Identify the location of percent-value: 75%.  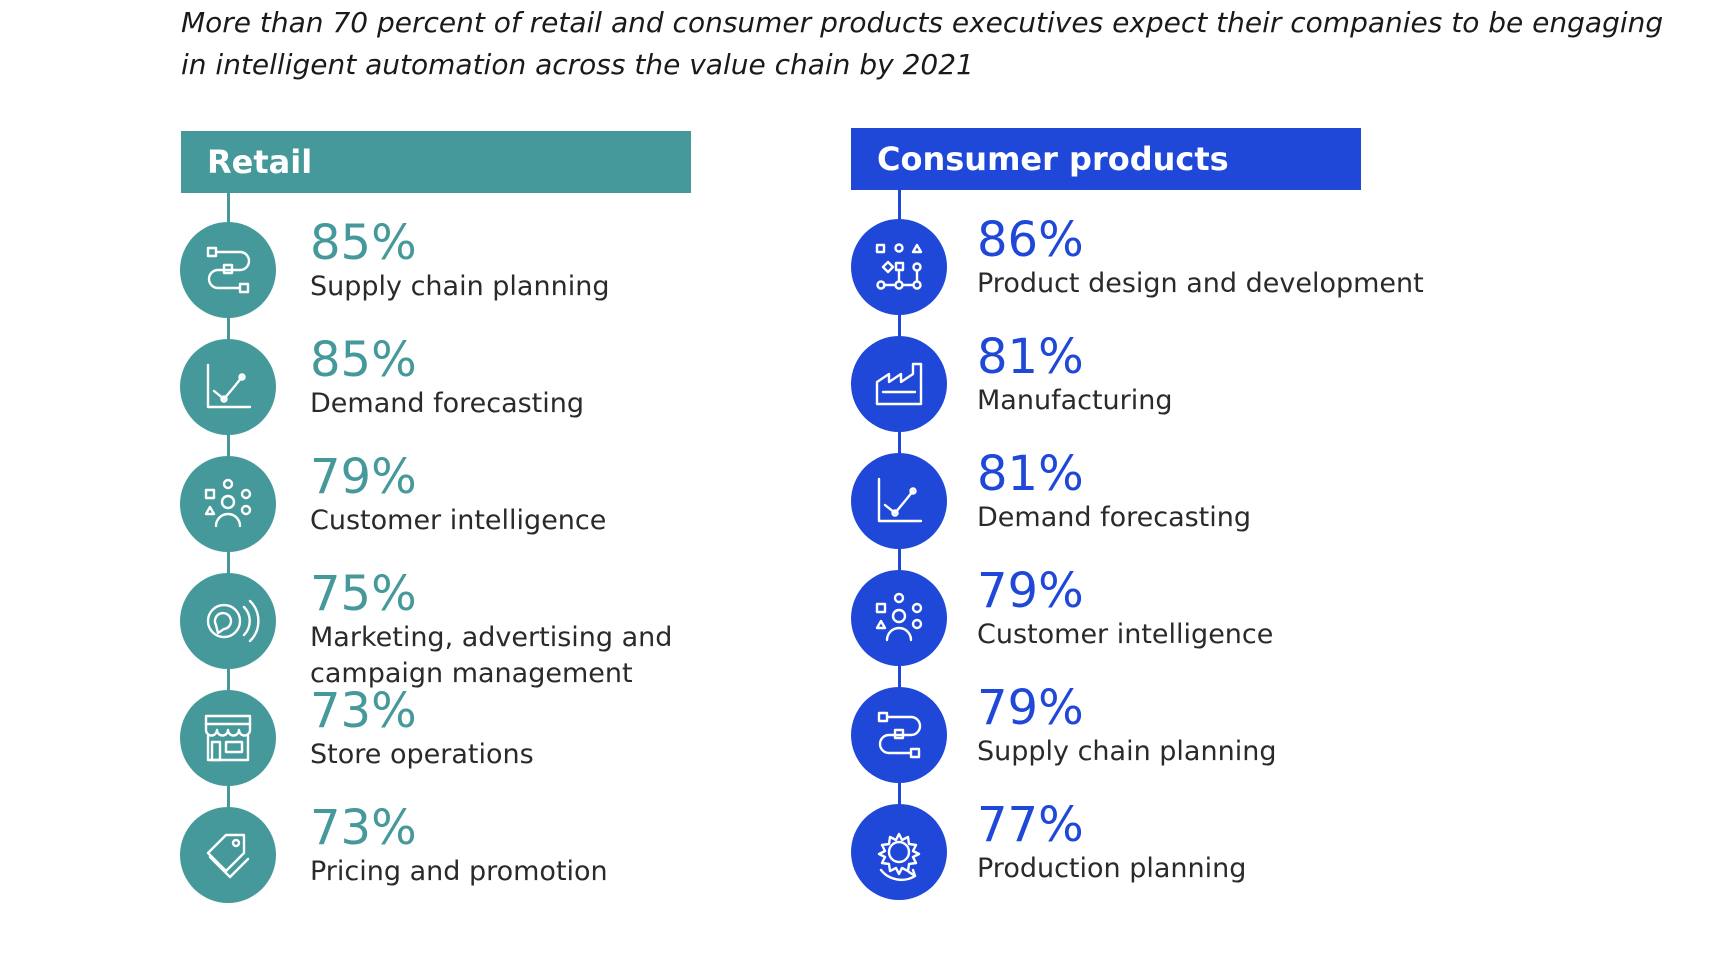
(363, 594).